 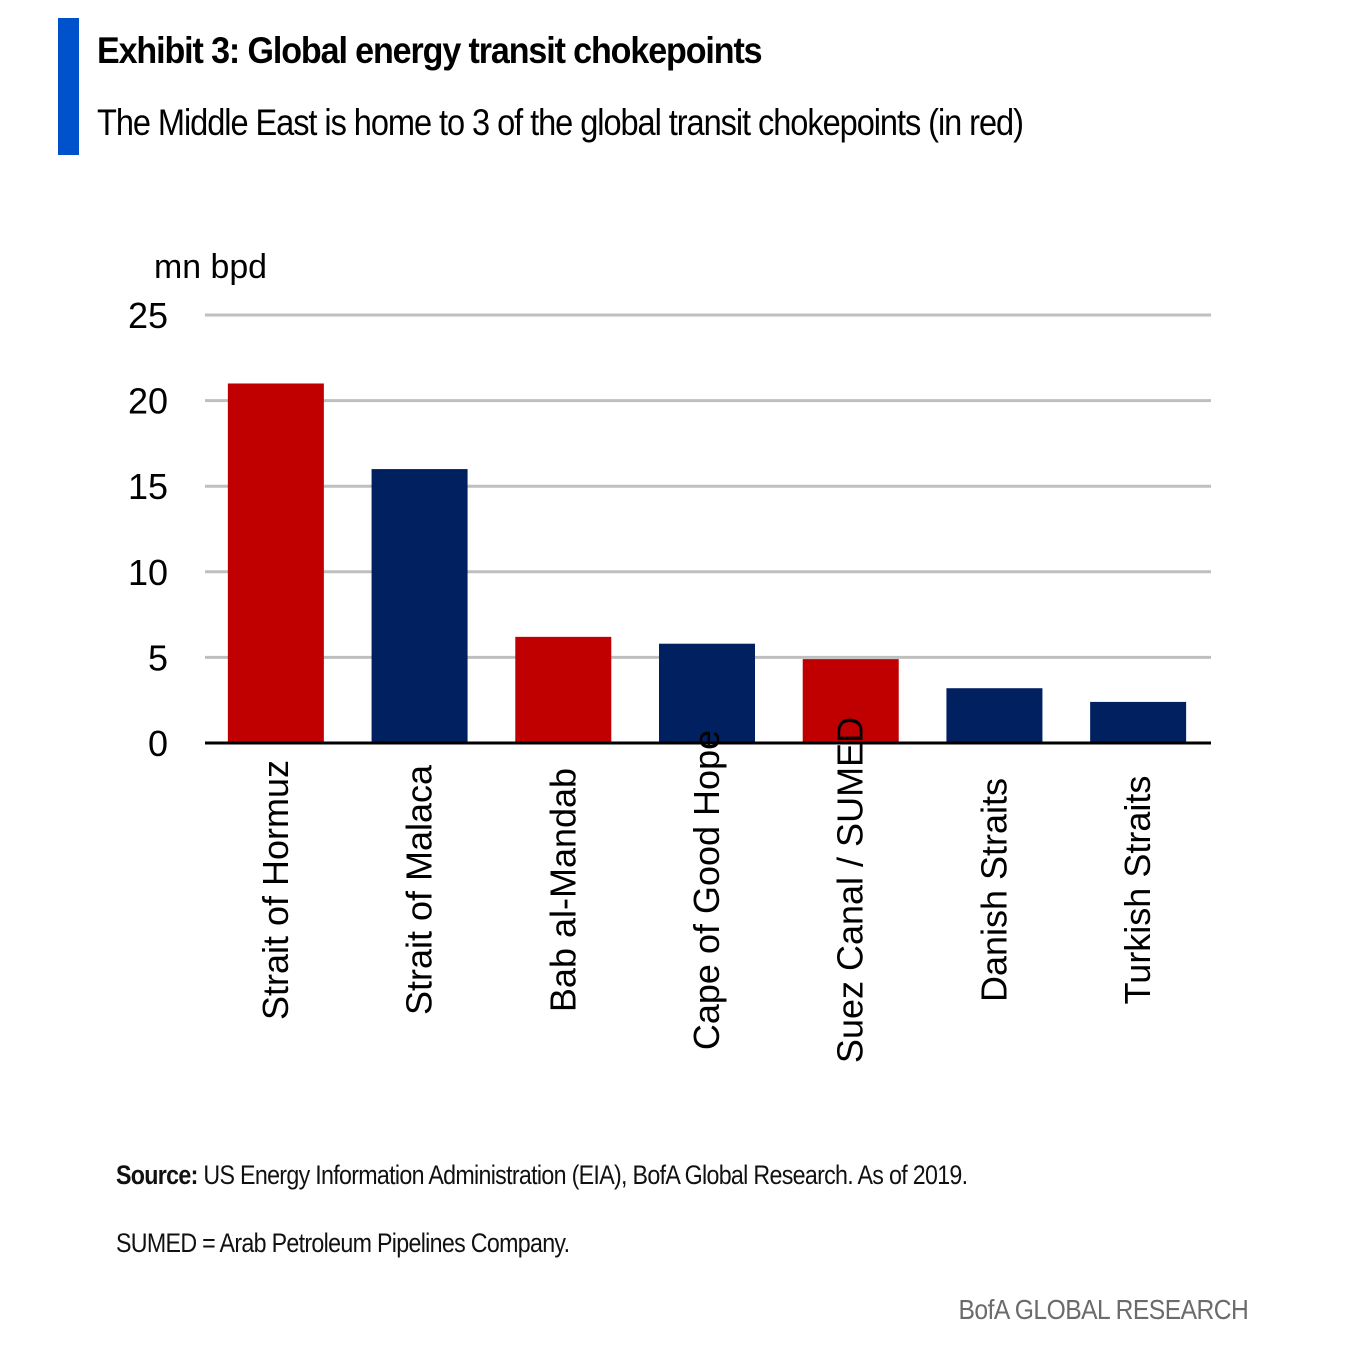 I want to click on y-tick-label: 10, so click(x=148, y=572).